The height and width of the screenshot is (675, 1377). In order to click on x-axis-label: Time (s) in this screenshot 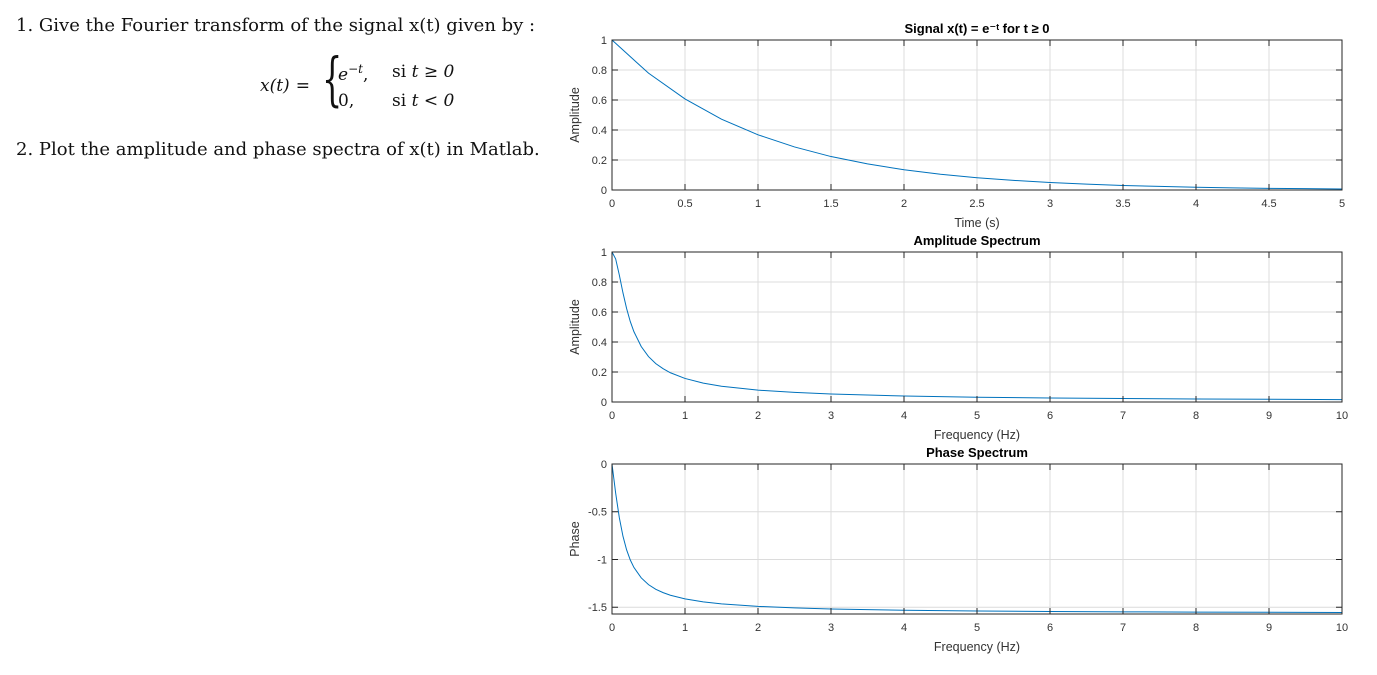, I will do `click(976, 223)`.